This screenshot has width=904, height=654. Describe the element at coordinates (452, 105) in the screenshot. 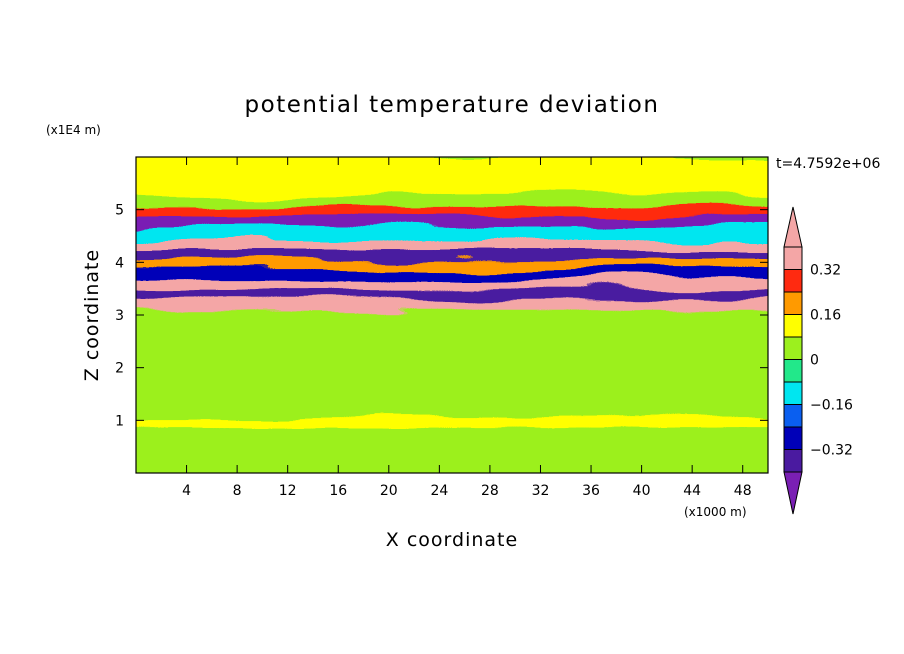

I see `chart-title: potential temperature deviation` at that location.